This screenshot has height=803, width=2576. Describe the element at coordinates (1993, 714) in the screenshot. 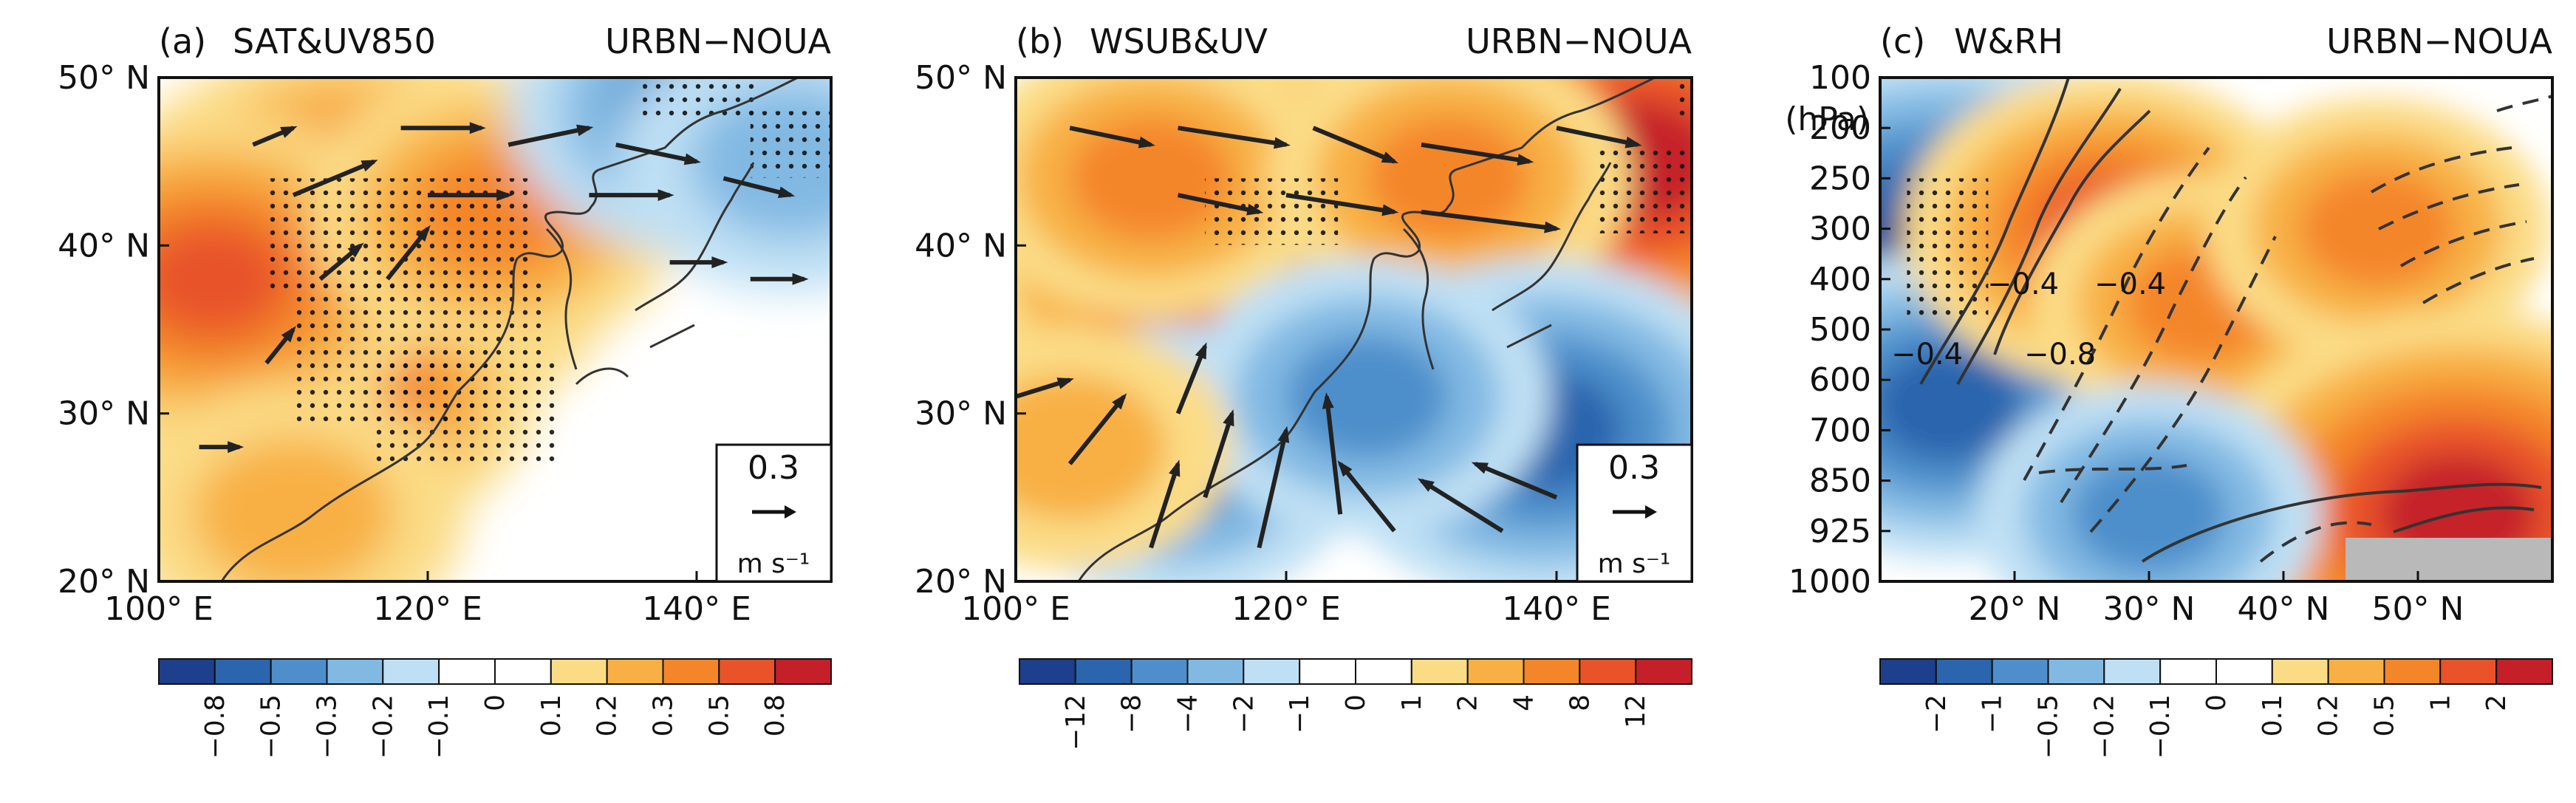

I see `panel-c-colorbar-label-1: −1` at that location.